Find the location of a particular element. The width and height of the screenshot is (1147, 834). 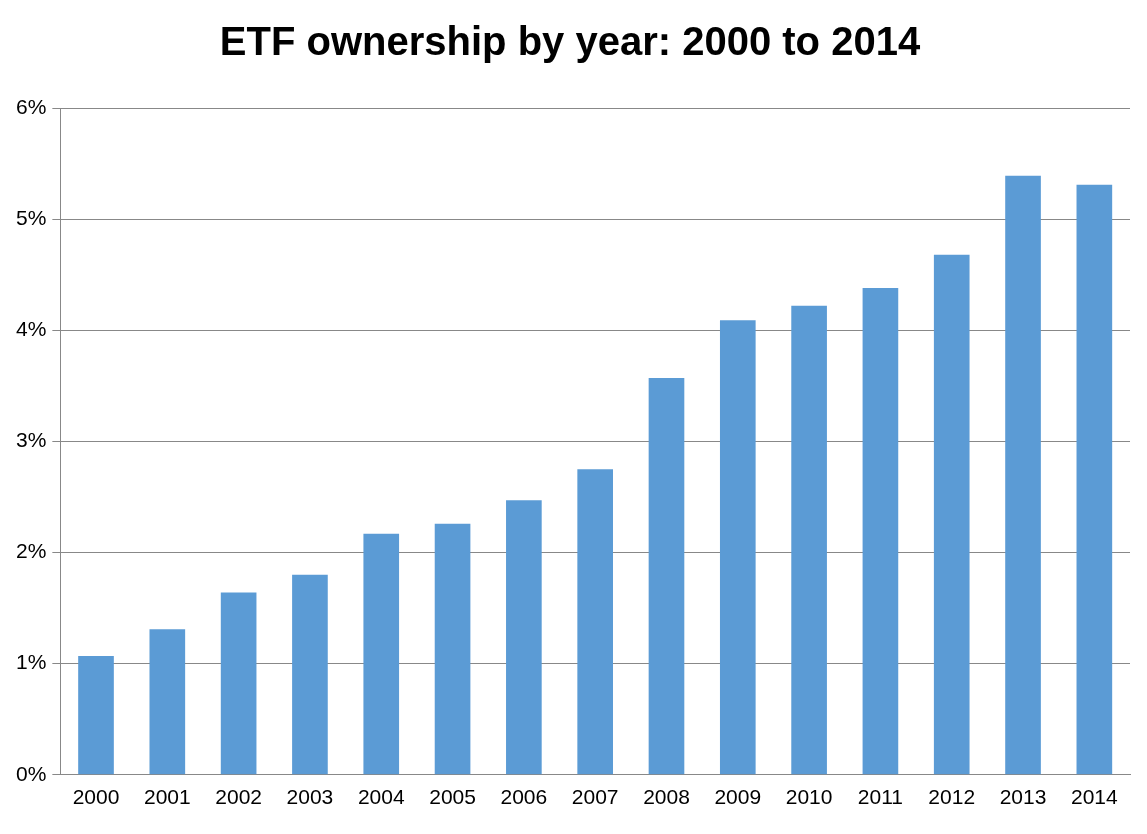

chart-title: ETF ownership by year: 2000 to 2014 is located at coordinates (570, 41).